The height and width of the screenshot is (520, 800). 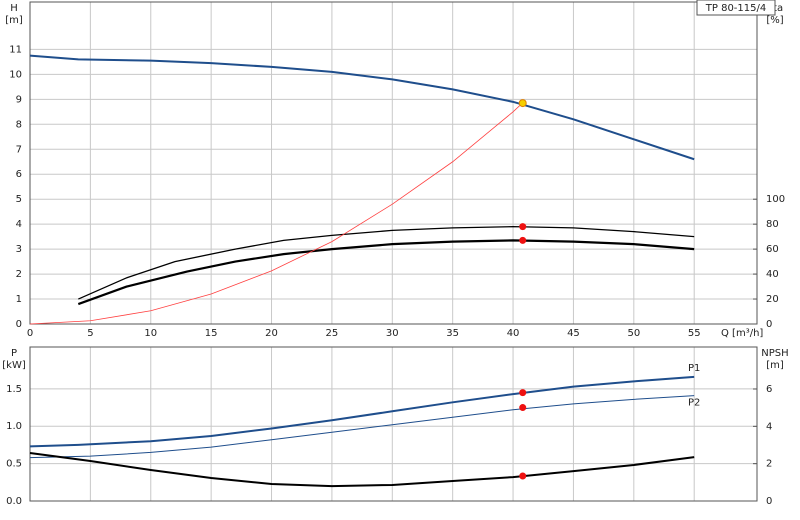 What do you see at coordinates (271, 333) in the screenshot?
I see `x-tick-label: 20` at bounding box center [271, 333].